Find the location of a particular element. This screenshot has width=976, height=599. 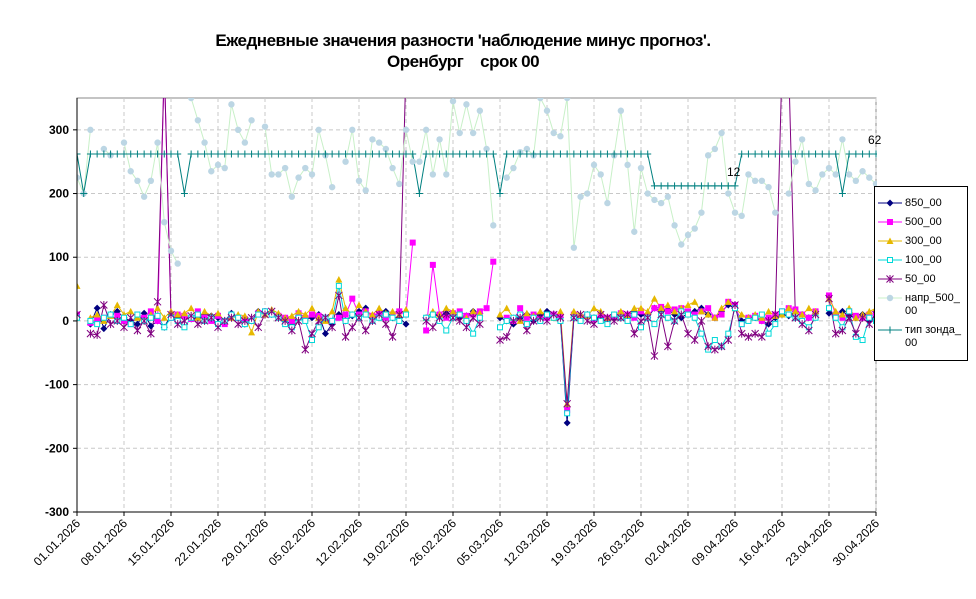

legend-label: 50_00 is located at coordinates (920, 279).